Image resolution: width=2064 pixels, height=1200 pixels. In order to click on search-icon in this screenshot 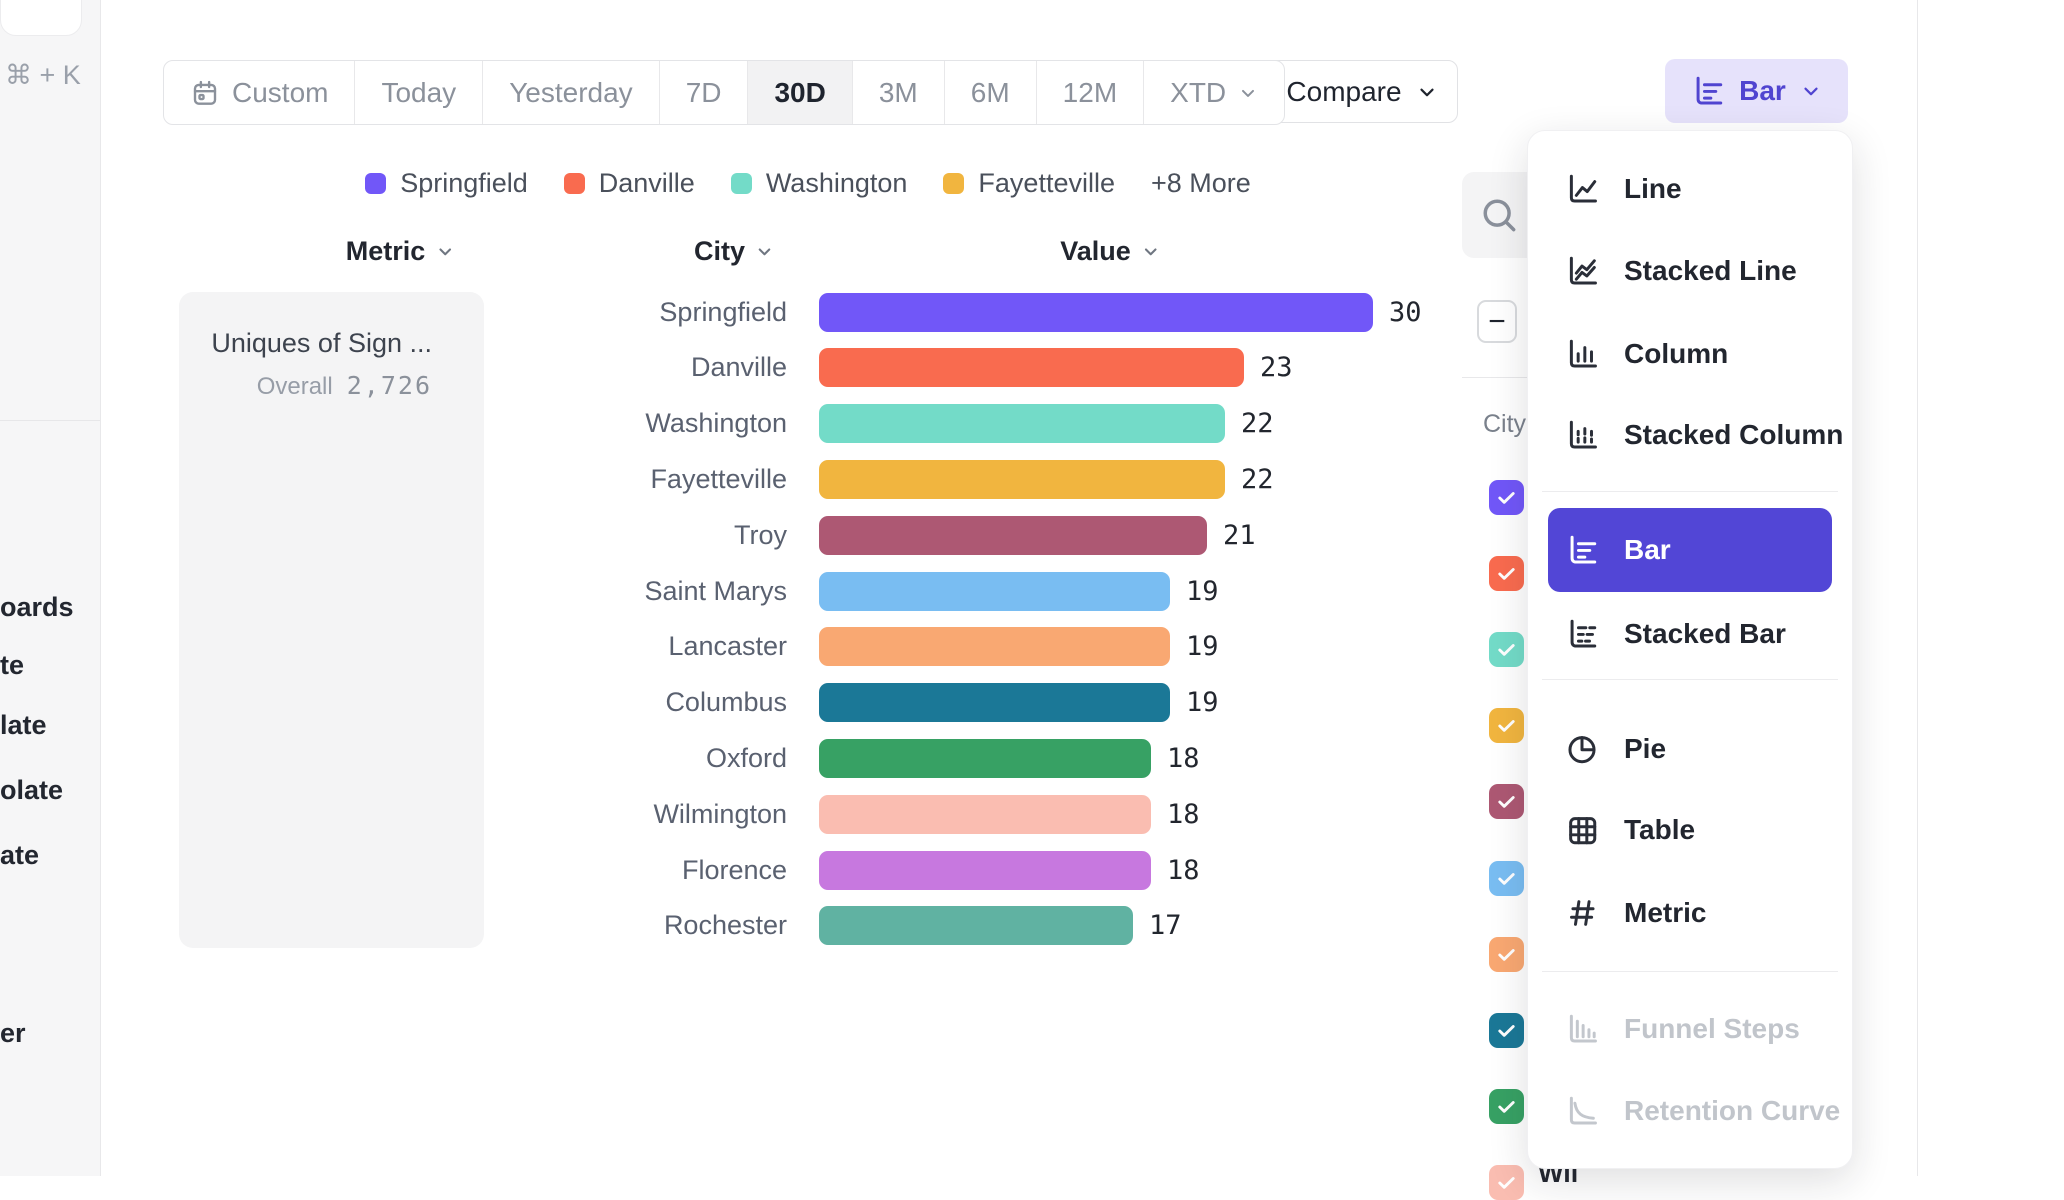, I will do `click(1499, 215)`.